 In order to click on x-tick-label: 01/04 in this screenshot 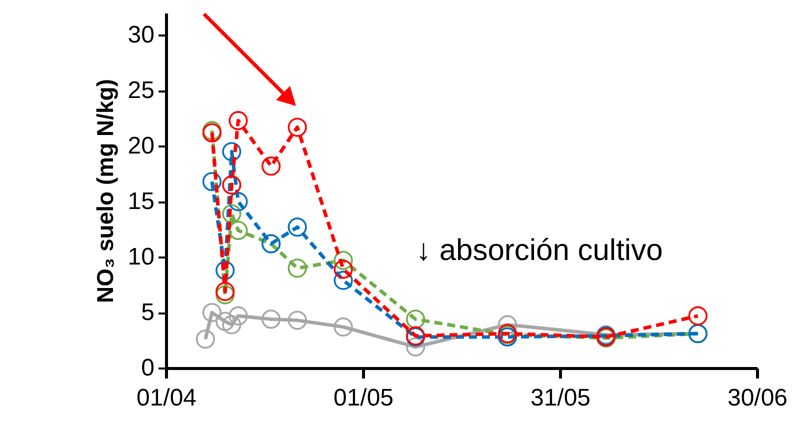, I will do `click(166, 398)`.